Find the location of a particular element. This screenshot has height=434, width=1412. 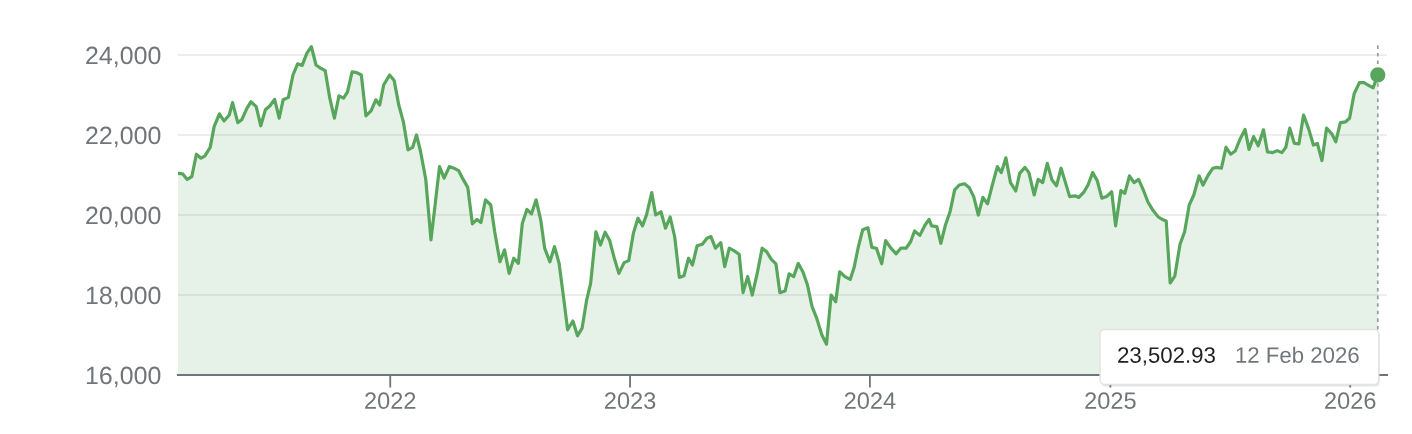

y-tick-label: 24,000 is located at coordinates (123, 57).